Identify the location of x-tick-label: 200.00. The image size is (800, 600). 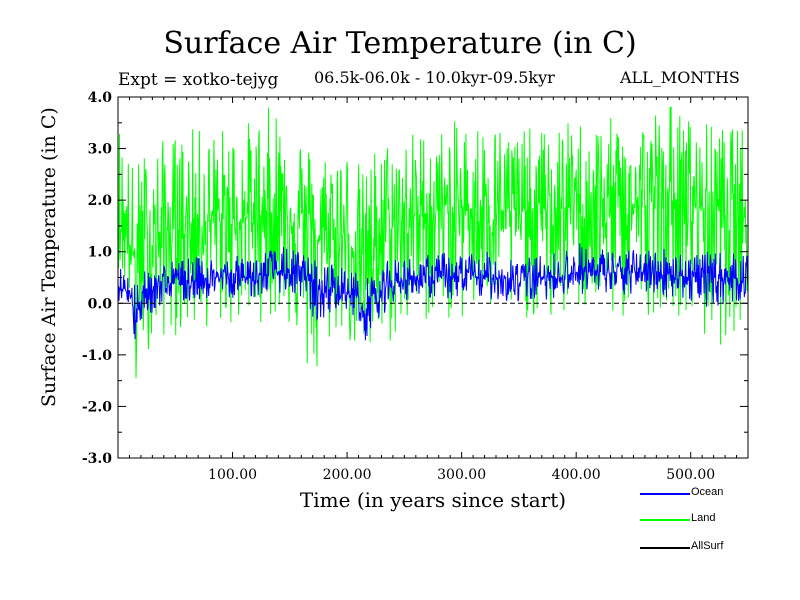
(347, 475).